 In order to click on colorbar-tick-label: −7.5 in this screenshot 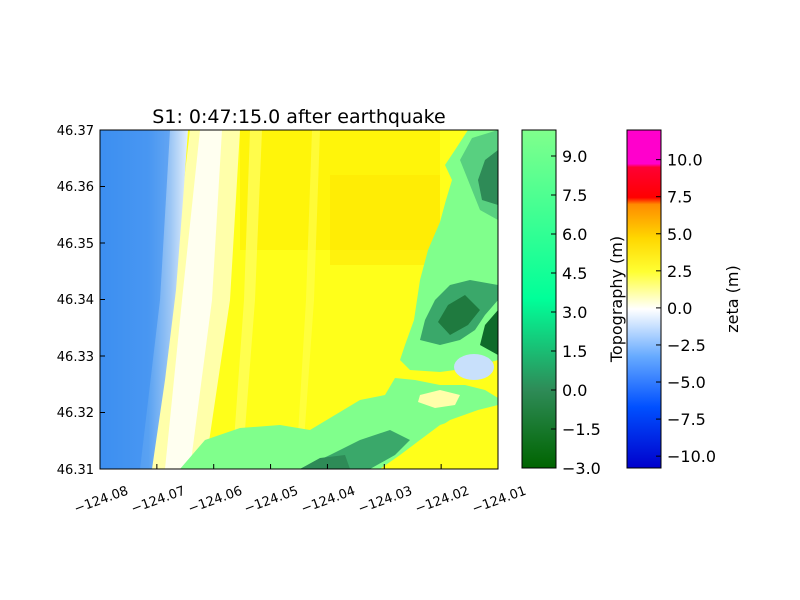, I will do `click(686, 419)`.